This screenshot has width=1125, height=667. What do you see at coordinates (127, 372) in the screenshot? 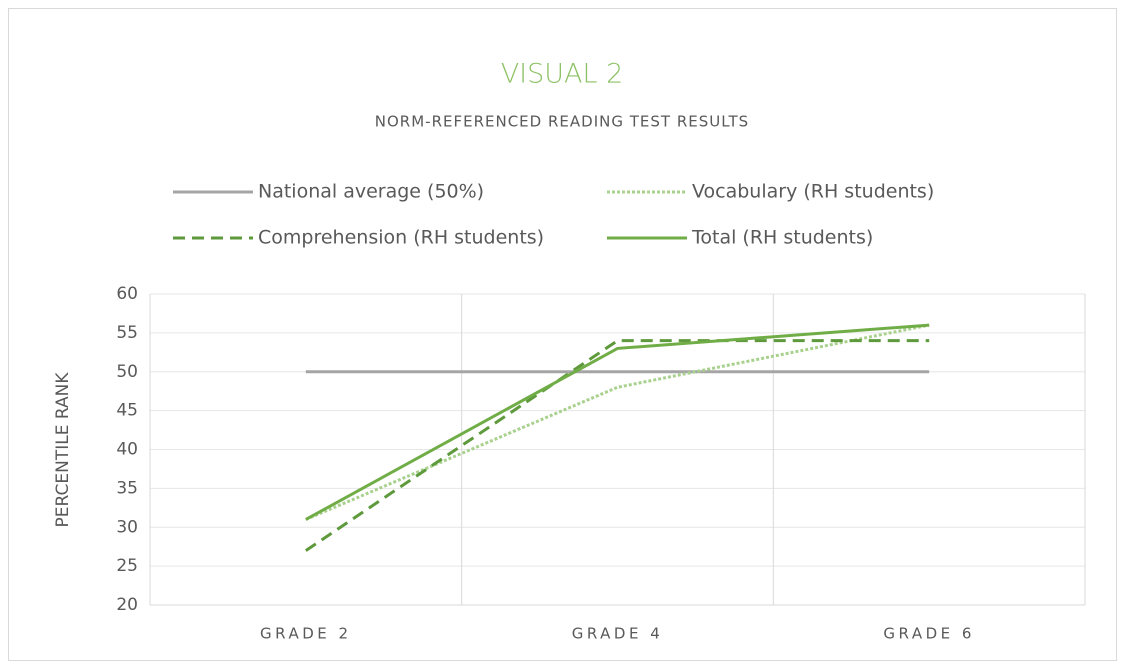
I see `y-tick-label: 50` at bounding box center [127, 372].